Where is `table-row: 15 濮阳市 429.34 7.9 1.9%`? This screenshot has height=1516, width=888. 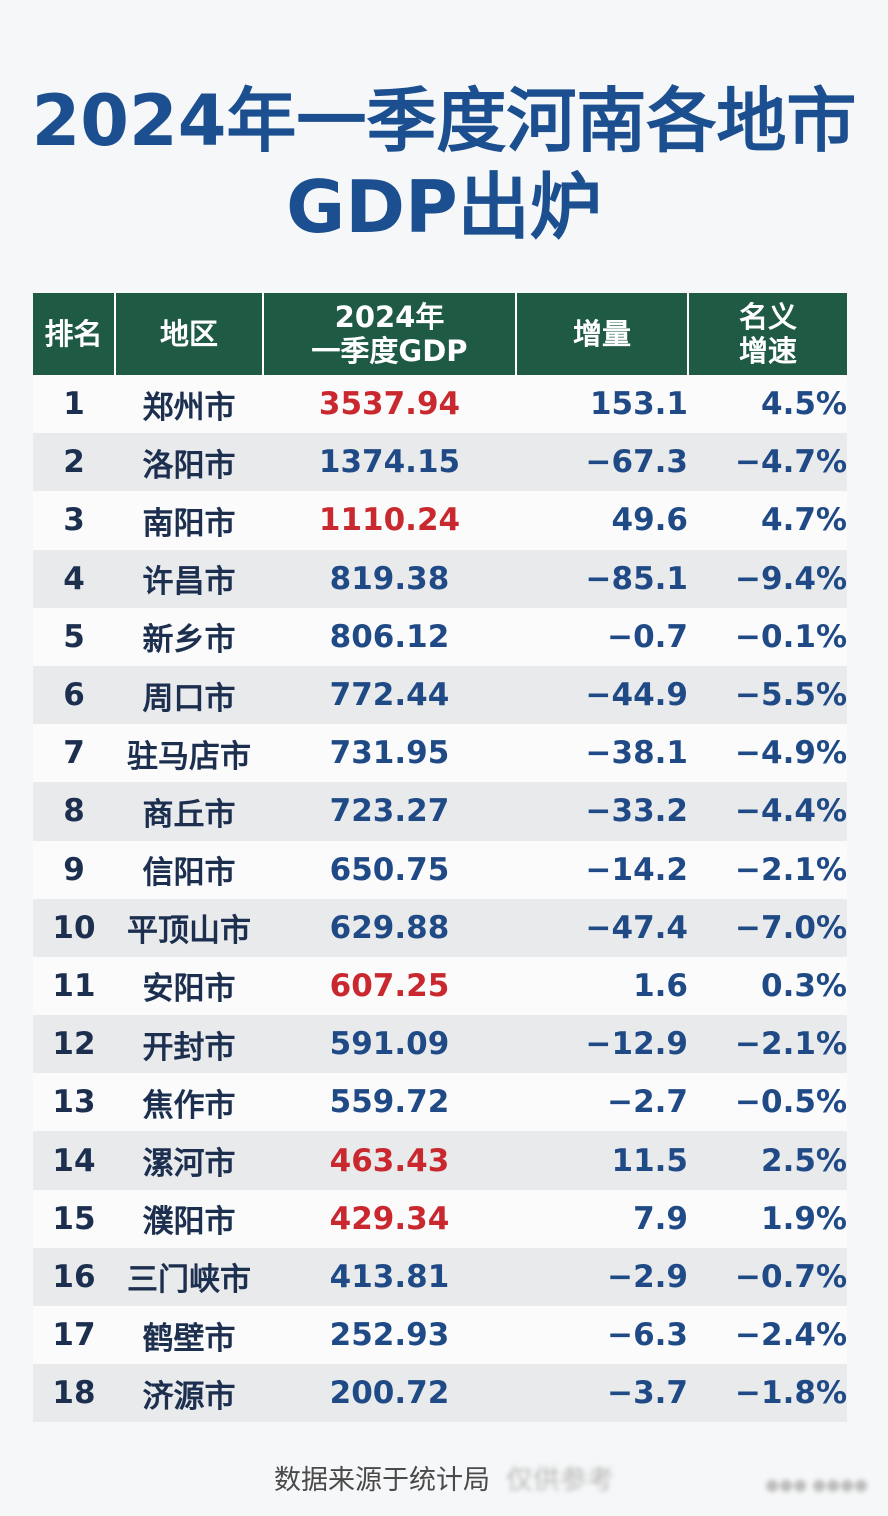
table-row: 15 濮阳市 429.34 7.9 1.9% is located at coordinates (440, 1218).